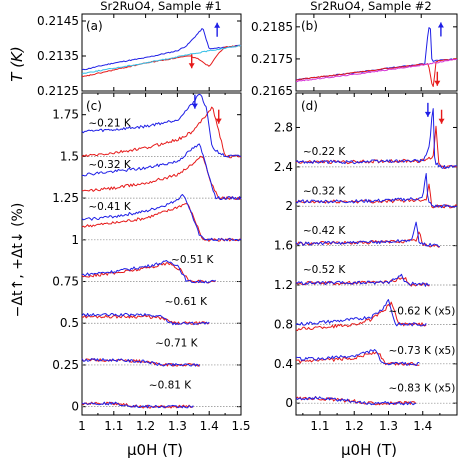 This screenshot has height=463, width=463. I want to click on series-down-line, so click(376, 72).